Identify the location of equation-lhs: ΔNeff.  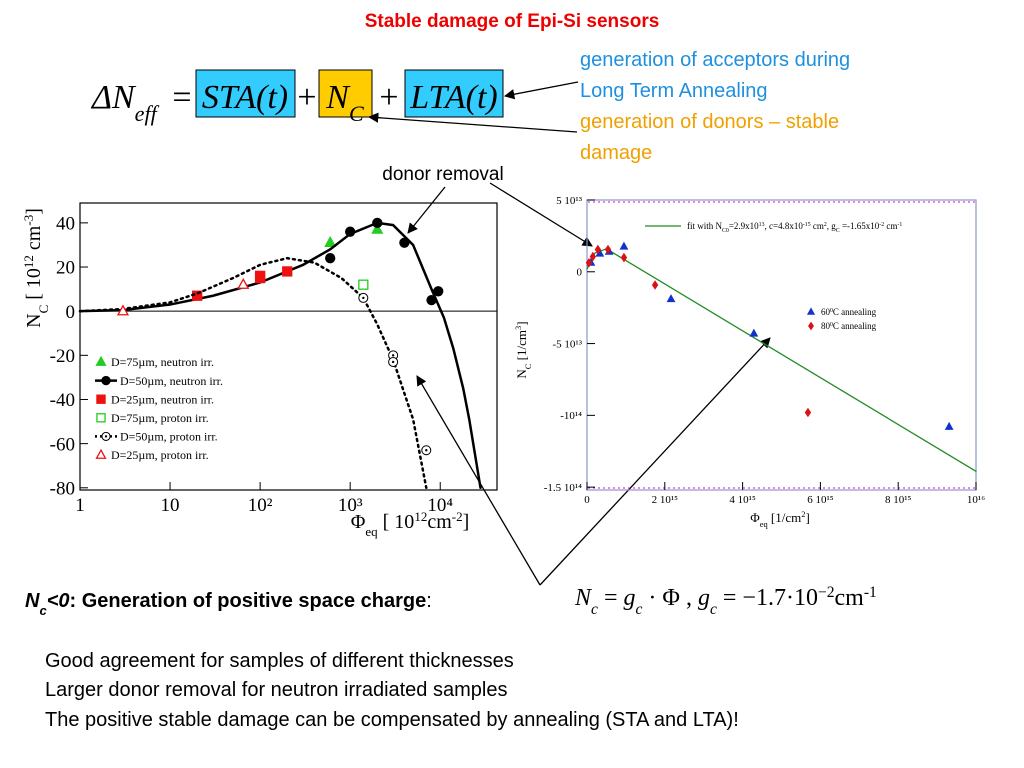
(125, 102).